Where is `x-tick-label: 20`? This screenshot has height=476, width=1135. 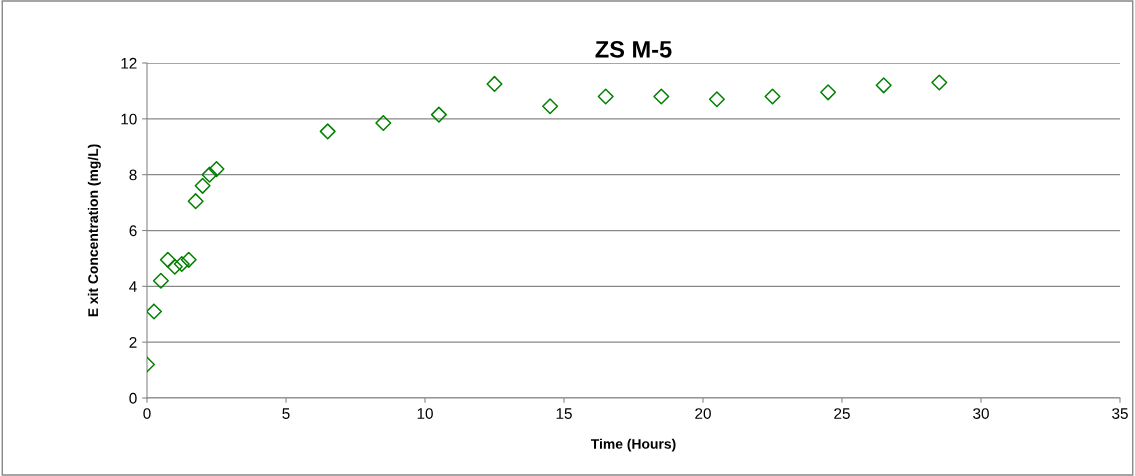
x-tick-label: 20 is located at coordinates (703, 413).